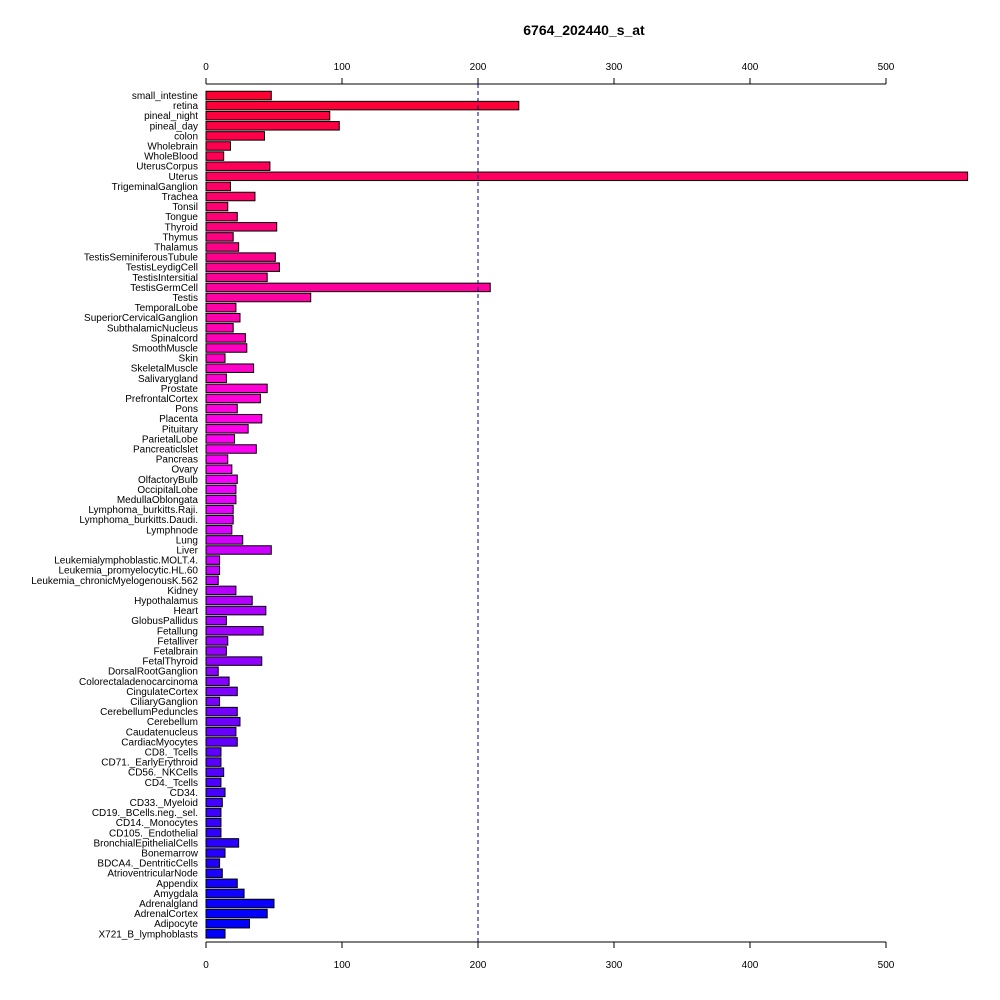 This screenshot has height=1000, width=1000. What do you see at coordinates (225, 338) in the screenshot?
I see `bar-Spinalcord` at bounding box center [225, 338].